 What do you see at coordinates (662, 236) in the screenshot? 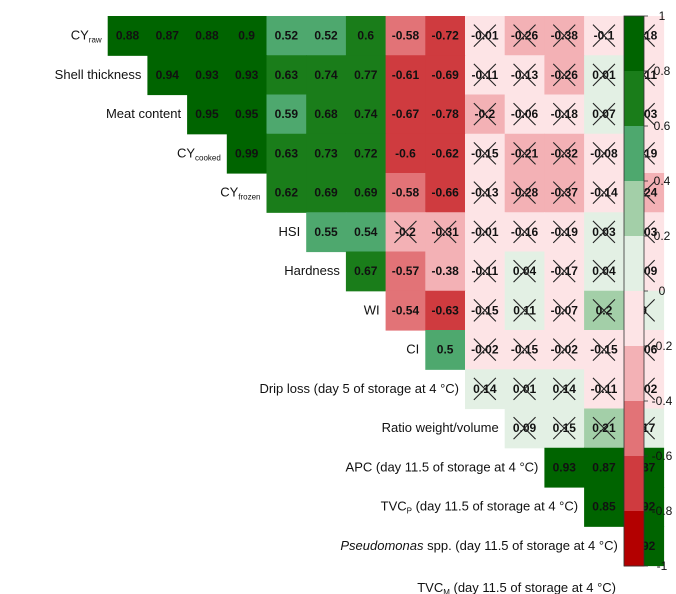
I see `colorbar-tick-label: 0.2` at bounding box center [662, 236].